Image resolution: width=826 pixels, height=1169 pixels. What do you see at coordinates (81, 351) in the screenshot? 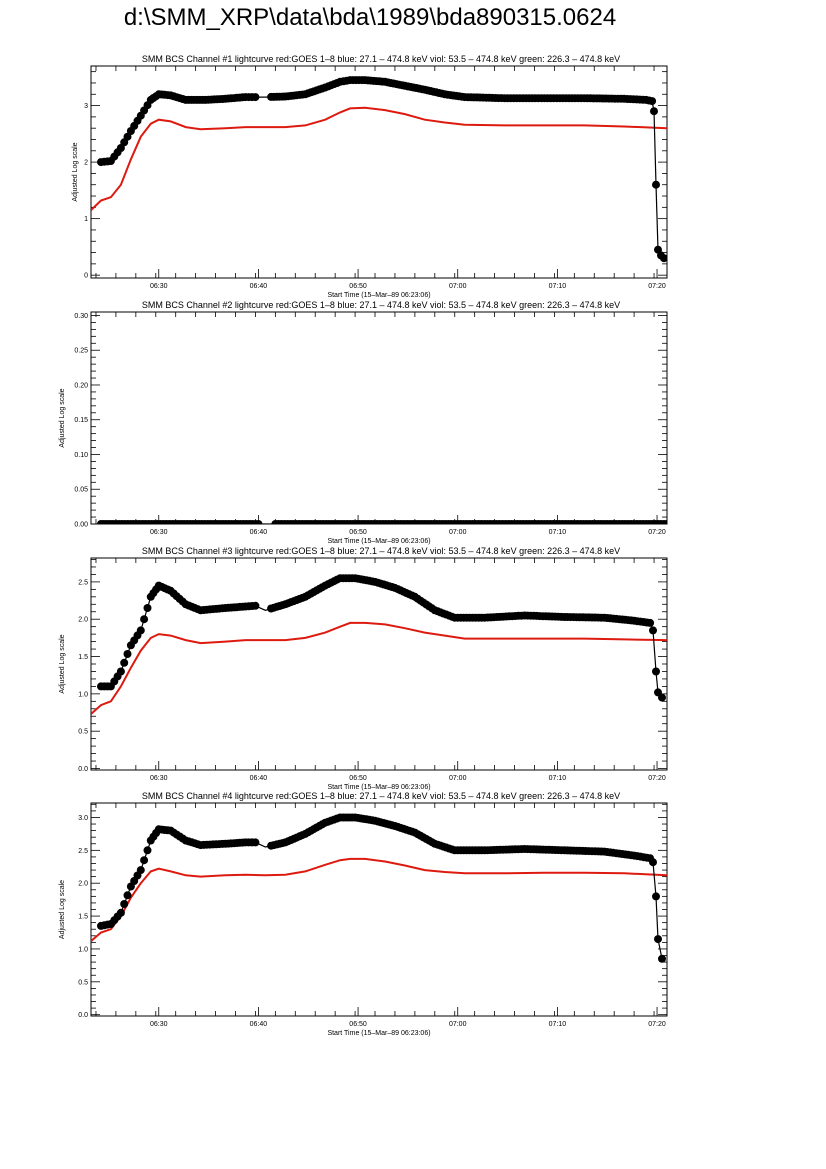
I see `y-tick-label: 0.25` at bounding box center [81, 351].